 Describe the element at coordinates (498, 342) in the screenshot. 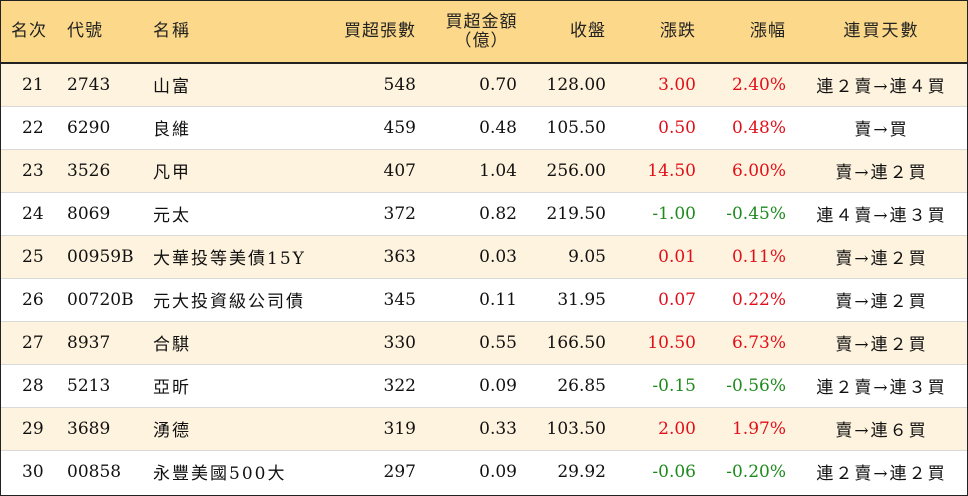

I see `cell-net-amount: 0.55` at that location.